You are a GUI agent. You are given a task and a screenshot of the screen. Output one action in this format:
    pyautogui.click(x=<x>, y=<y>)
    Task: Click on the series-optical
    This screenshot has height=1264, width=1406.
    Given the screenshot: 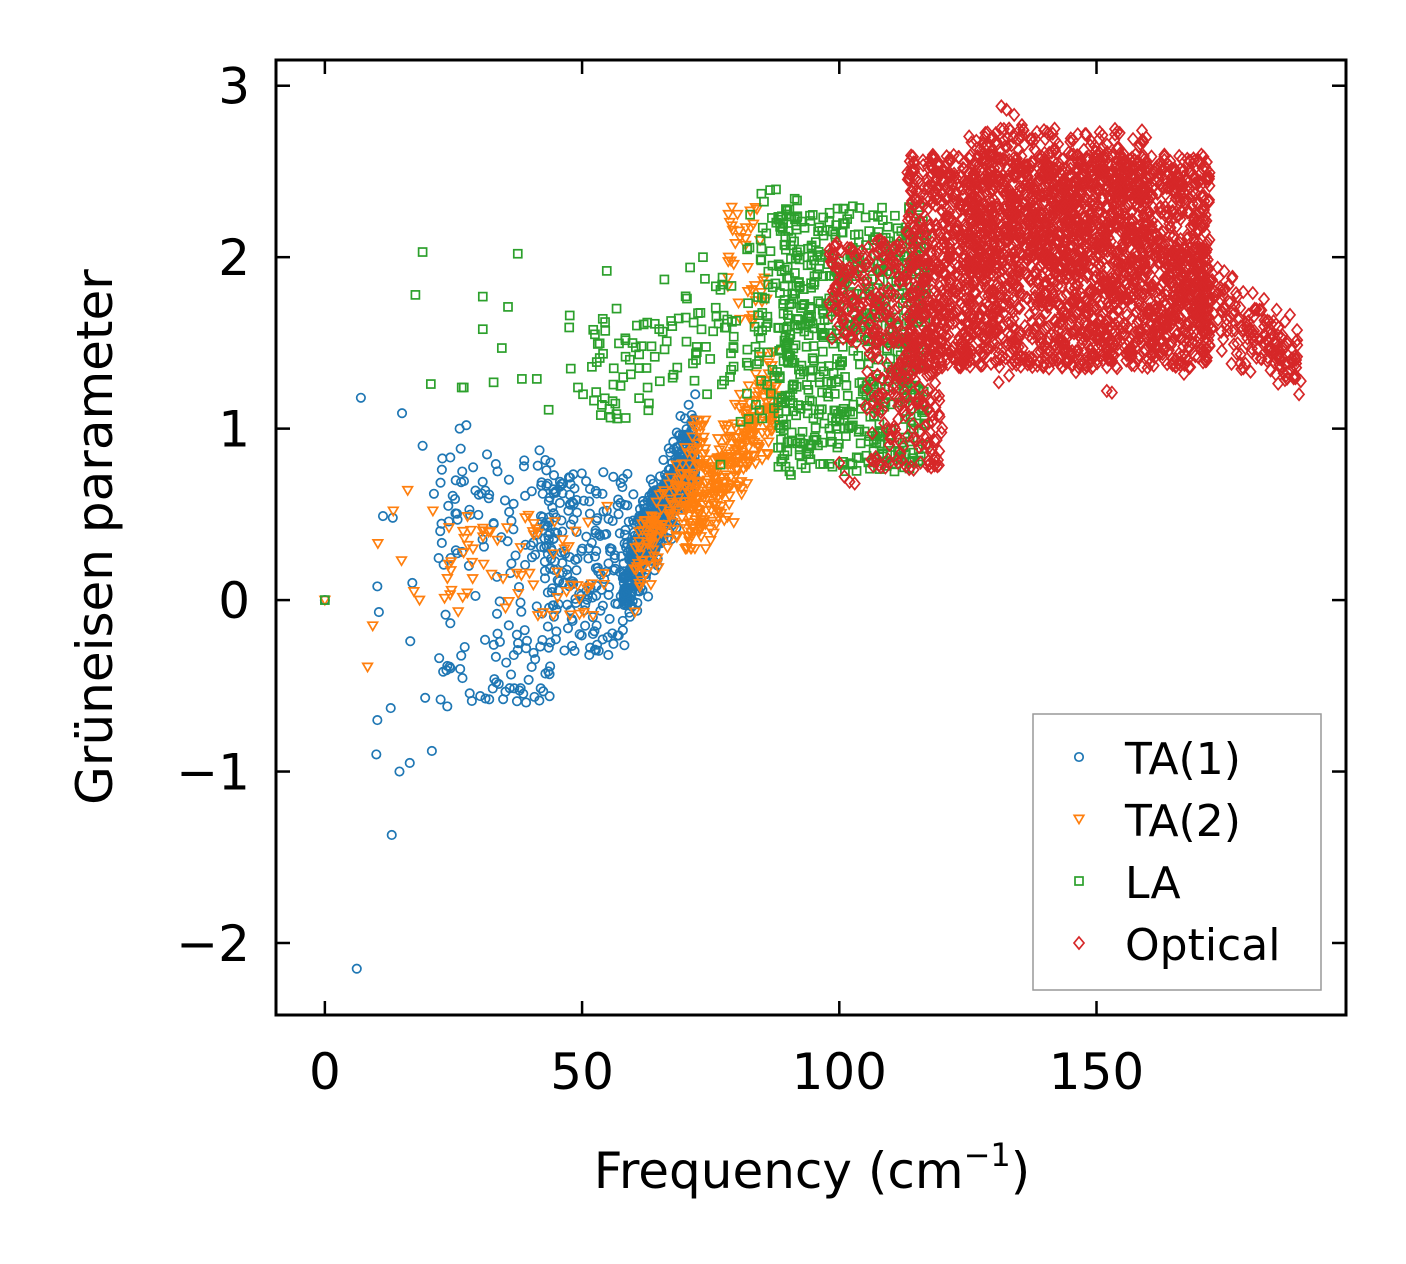 What is the action you would take?
    pyautogui.click(x=1065, y=294)
    